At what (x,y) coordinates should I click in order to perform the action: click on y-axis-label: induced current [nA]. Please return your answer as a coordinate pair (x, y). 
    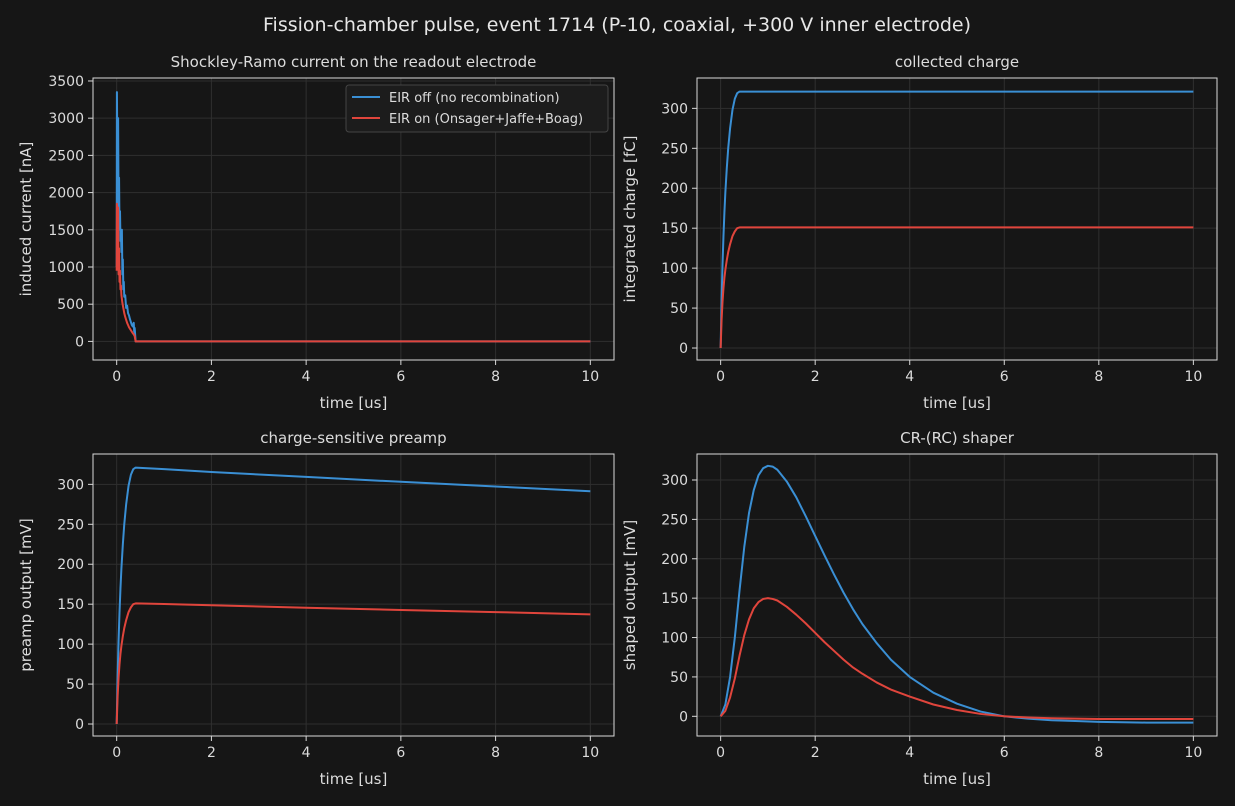
    Looking at the image, I should click on (26, 219).